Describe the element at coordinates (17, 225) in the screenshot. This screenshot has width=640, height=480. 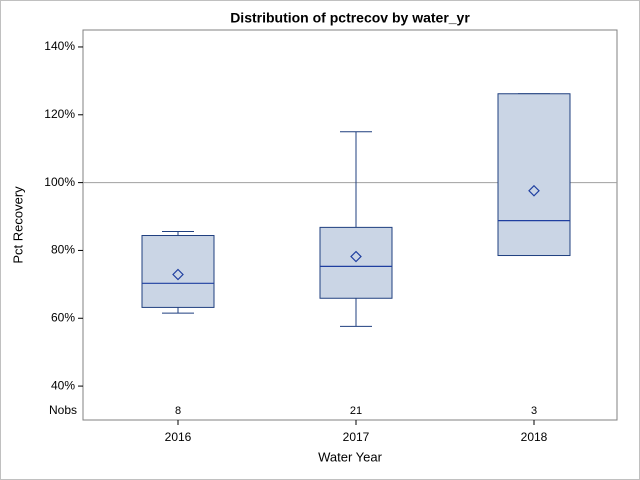
I see `y-axis-label: Pct Recovery` at that location.